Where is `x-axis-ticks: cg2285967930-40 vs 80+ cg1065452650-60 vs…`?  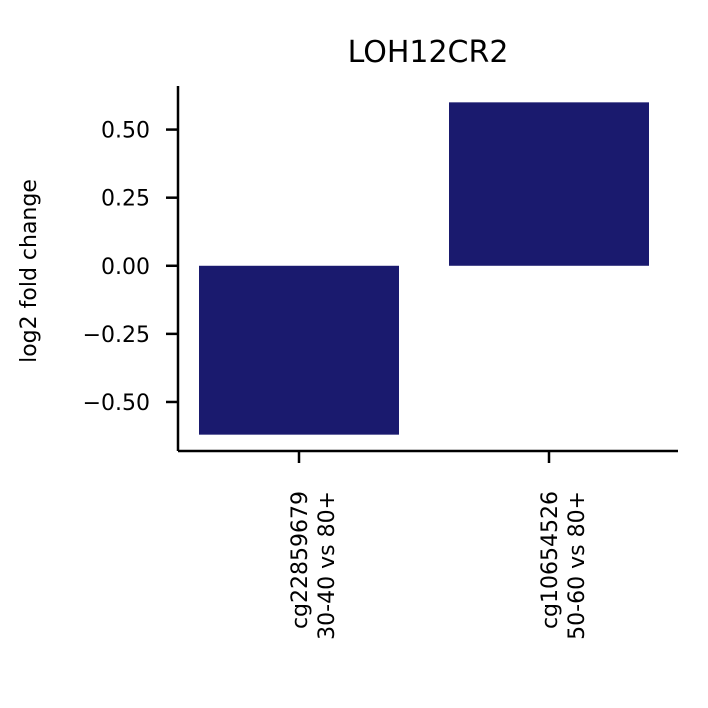 x-axis-ticks: cg2285967930-40 vs 80+ cg1065452650-60 vs… is located at coordinates (439, 545).